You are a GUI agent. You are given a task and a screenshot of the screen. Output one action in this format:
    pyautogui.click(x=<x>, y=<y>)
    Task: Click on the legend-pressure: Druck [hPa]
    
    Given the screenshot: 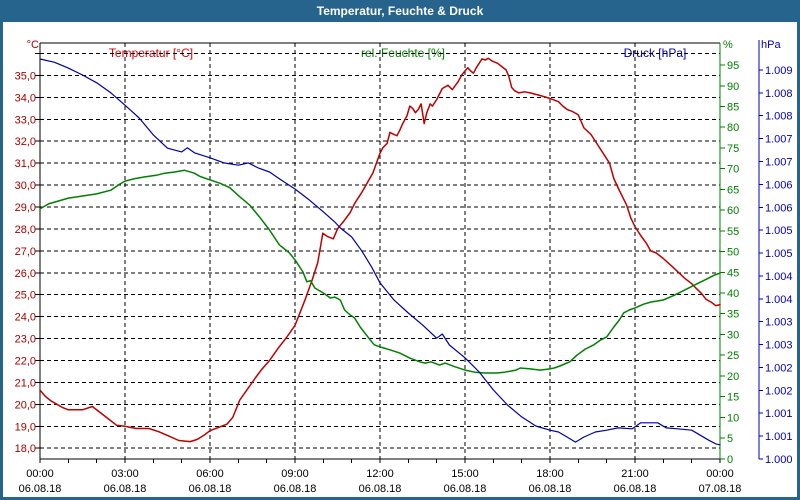 What is the action you would take?
    pyautogui.click(x=655, y=53)
    